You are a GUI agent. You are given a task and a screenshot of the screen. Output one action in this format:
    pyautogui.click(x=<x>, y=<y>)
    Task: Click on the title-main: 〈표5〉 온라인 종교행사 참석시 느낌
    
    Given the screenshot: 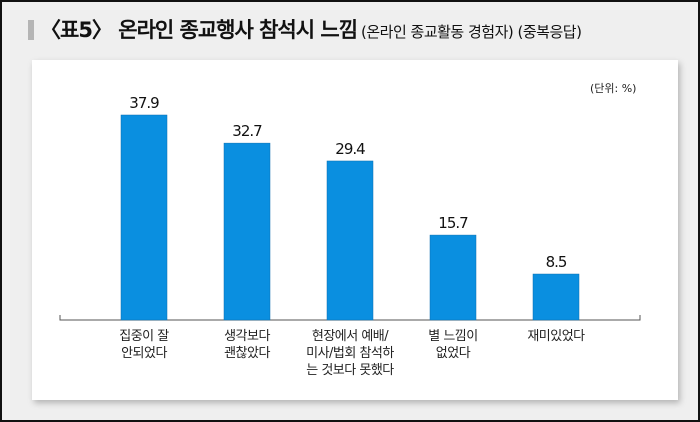 What is the action you would take?
    pyautogui.click(x=199, y=30)
    